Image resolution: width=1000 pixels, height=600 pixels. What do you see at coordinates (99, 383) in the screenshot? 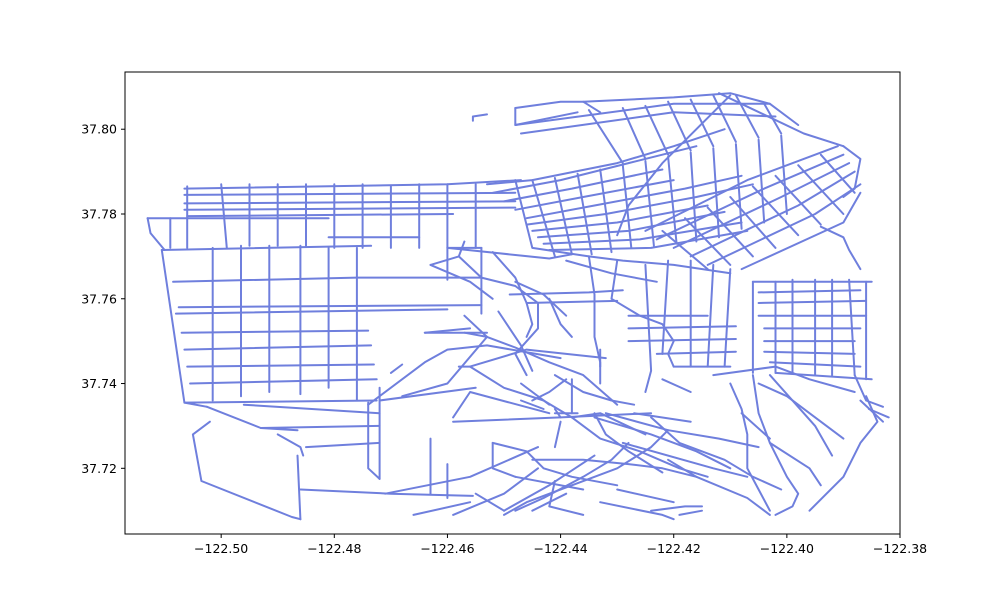
I see `y-tick-label: 37.74` at bounding box center [99, 383].